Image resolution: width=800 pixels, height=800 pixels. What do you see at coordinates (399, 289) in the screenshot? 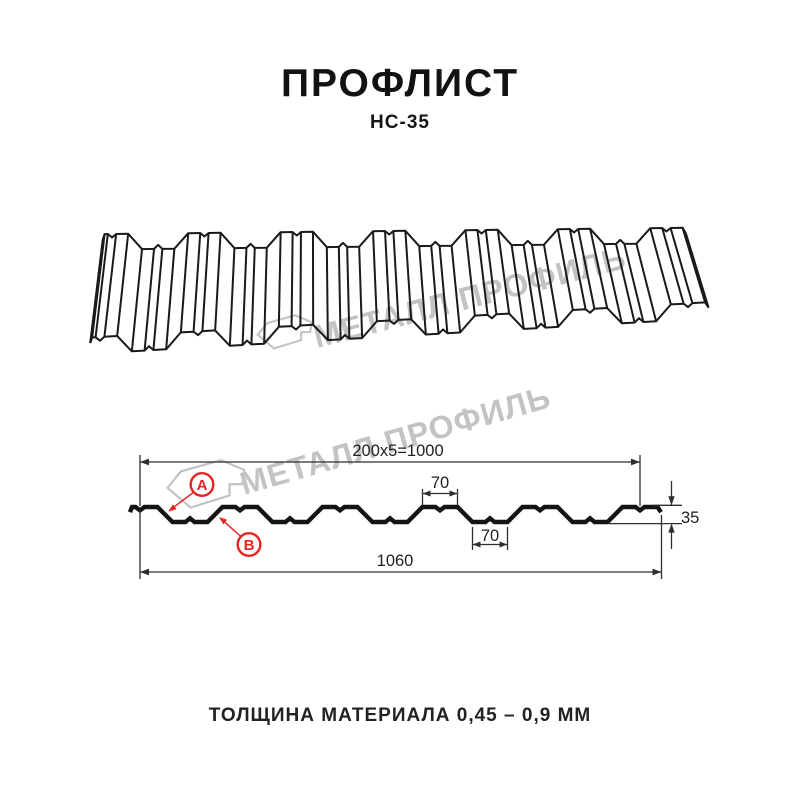
I see `profile-3d-drawing` at bounding box center [399, 289].